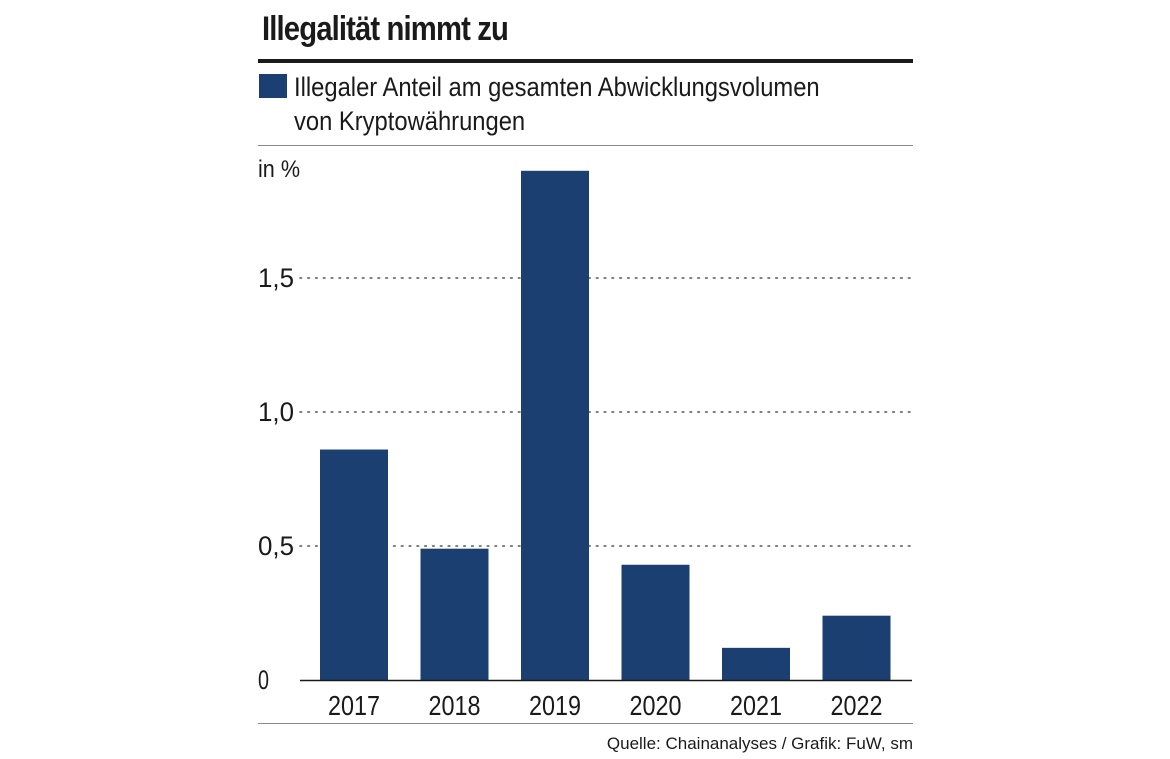 This screenshot has height=759, width=1170. Describe the element at coordinates (585, 145) in the screenshot. I see `legend-rule` at that location.